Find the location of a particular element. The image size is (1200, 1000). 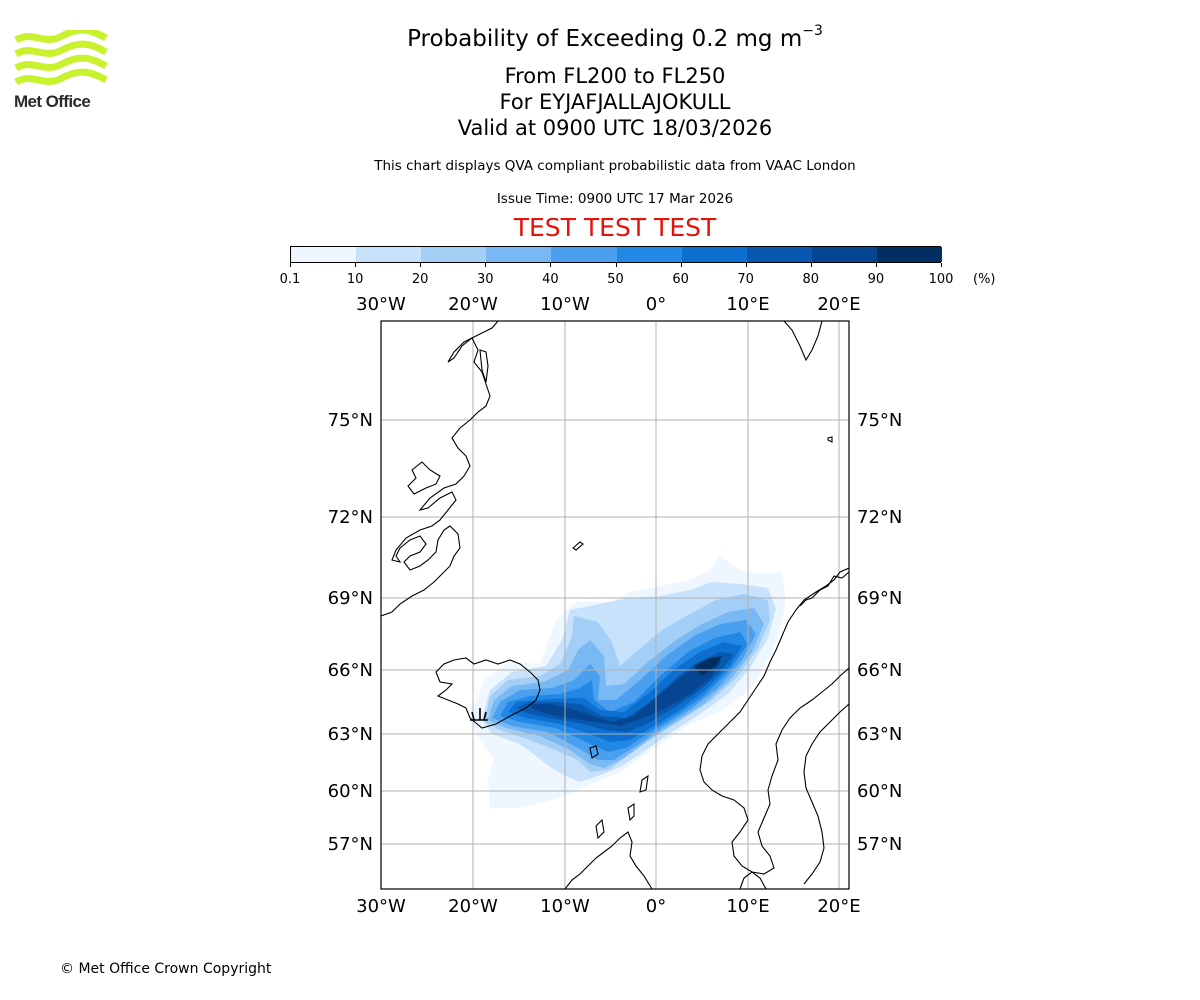

colorbar is located at coordinates (616, 254).